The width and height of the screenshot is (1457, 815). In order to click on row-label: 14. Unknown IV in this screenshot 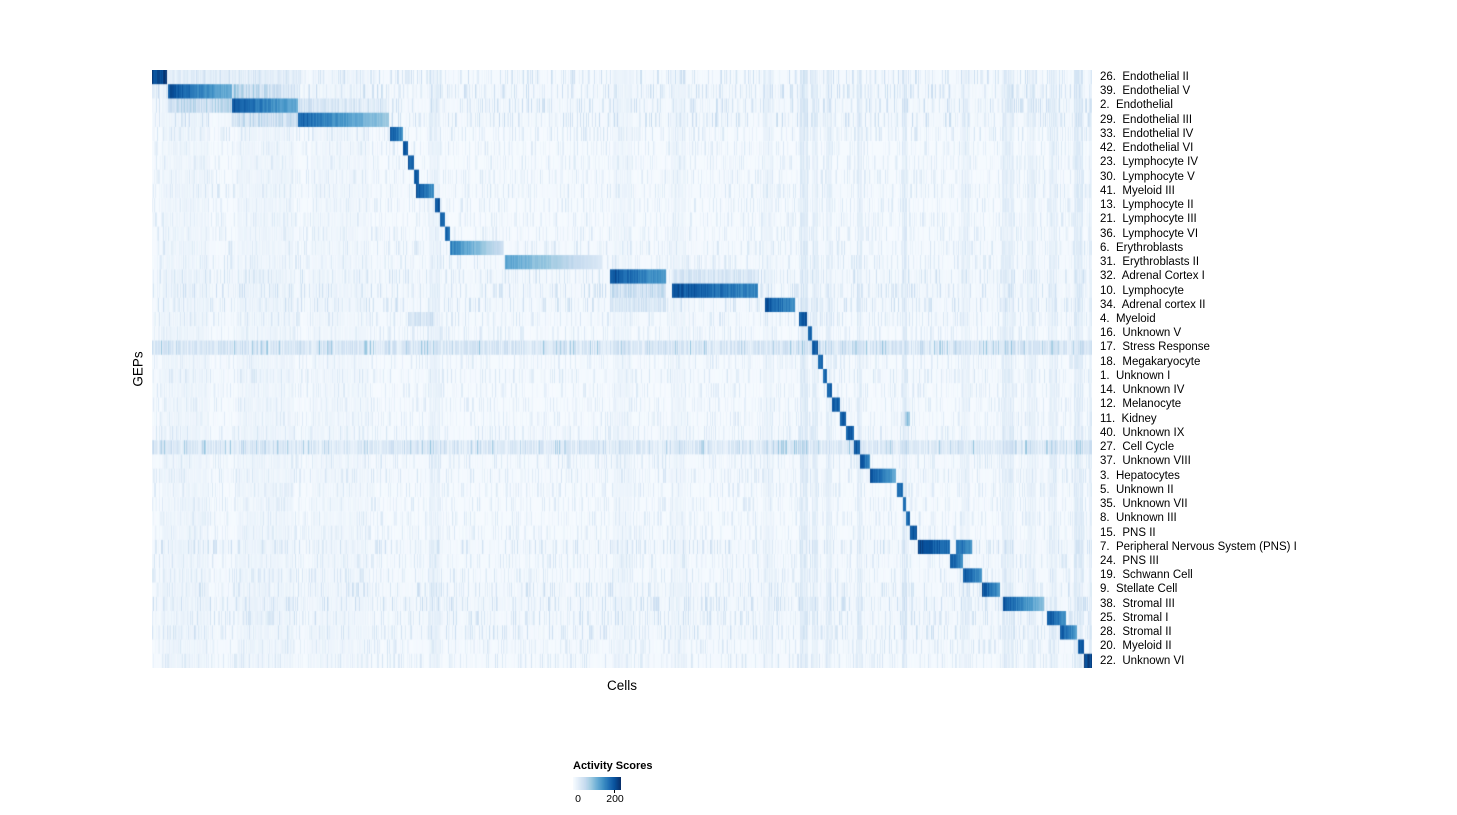, I will do `click(1142, 390)`.